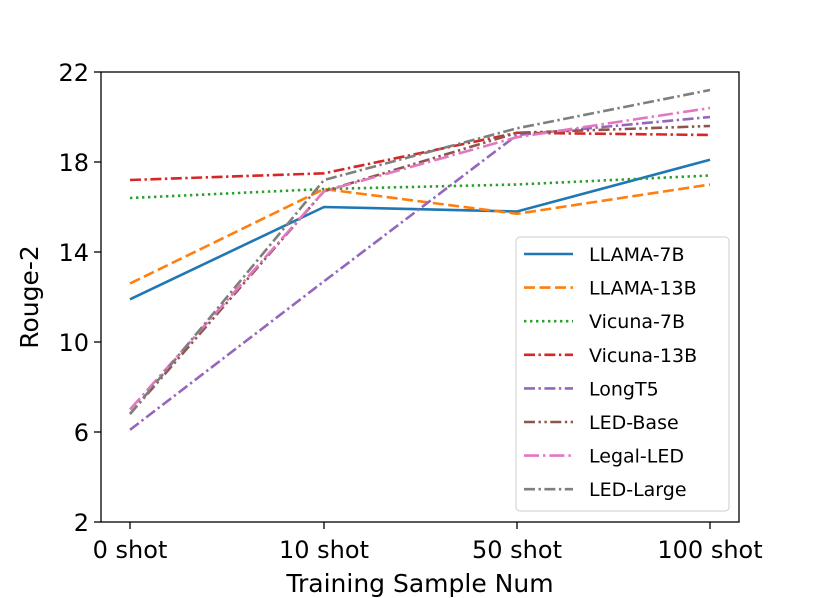 The image size is (822, 598). I want to click on x-tick-label: 100 shot, so click(709, 550).